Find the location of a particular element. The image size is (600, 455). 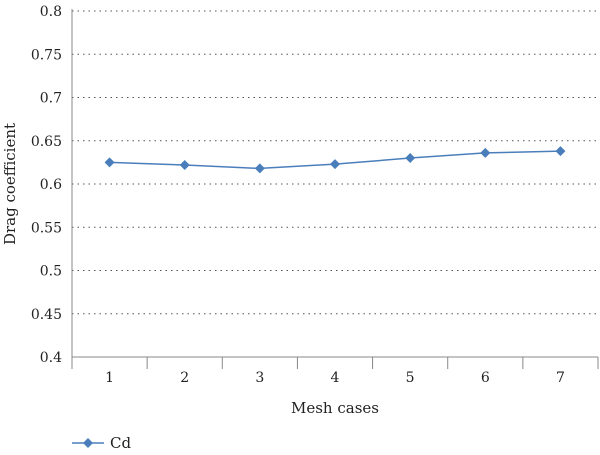

x-axis-title: Mesh cases is located at coordinates (335, 408).